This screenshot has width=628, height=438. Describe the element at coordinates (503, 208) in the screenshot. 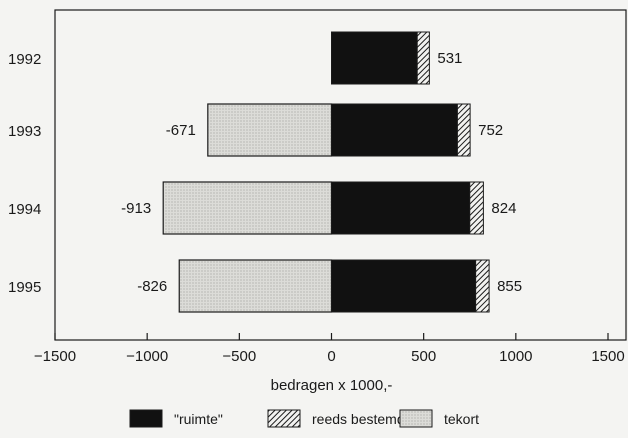

I see `data-label-positive-1994: 824` at that location.